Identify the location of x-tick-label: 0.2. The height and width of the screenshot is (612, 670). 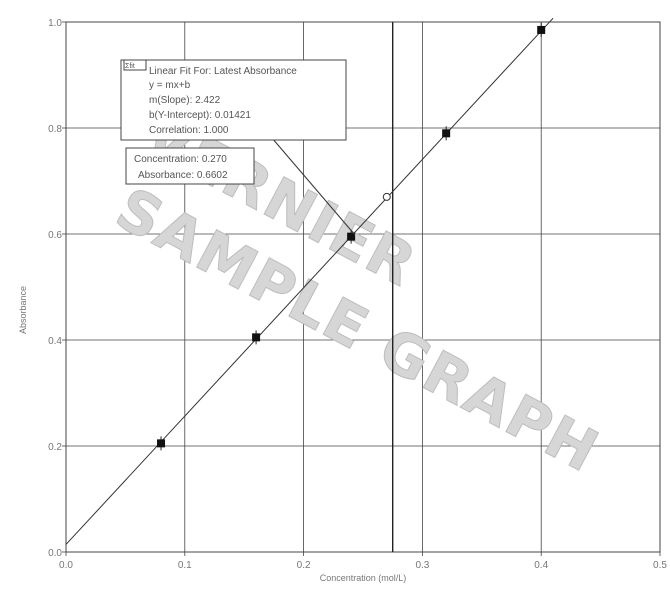
(304, 565).